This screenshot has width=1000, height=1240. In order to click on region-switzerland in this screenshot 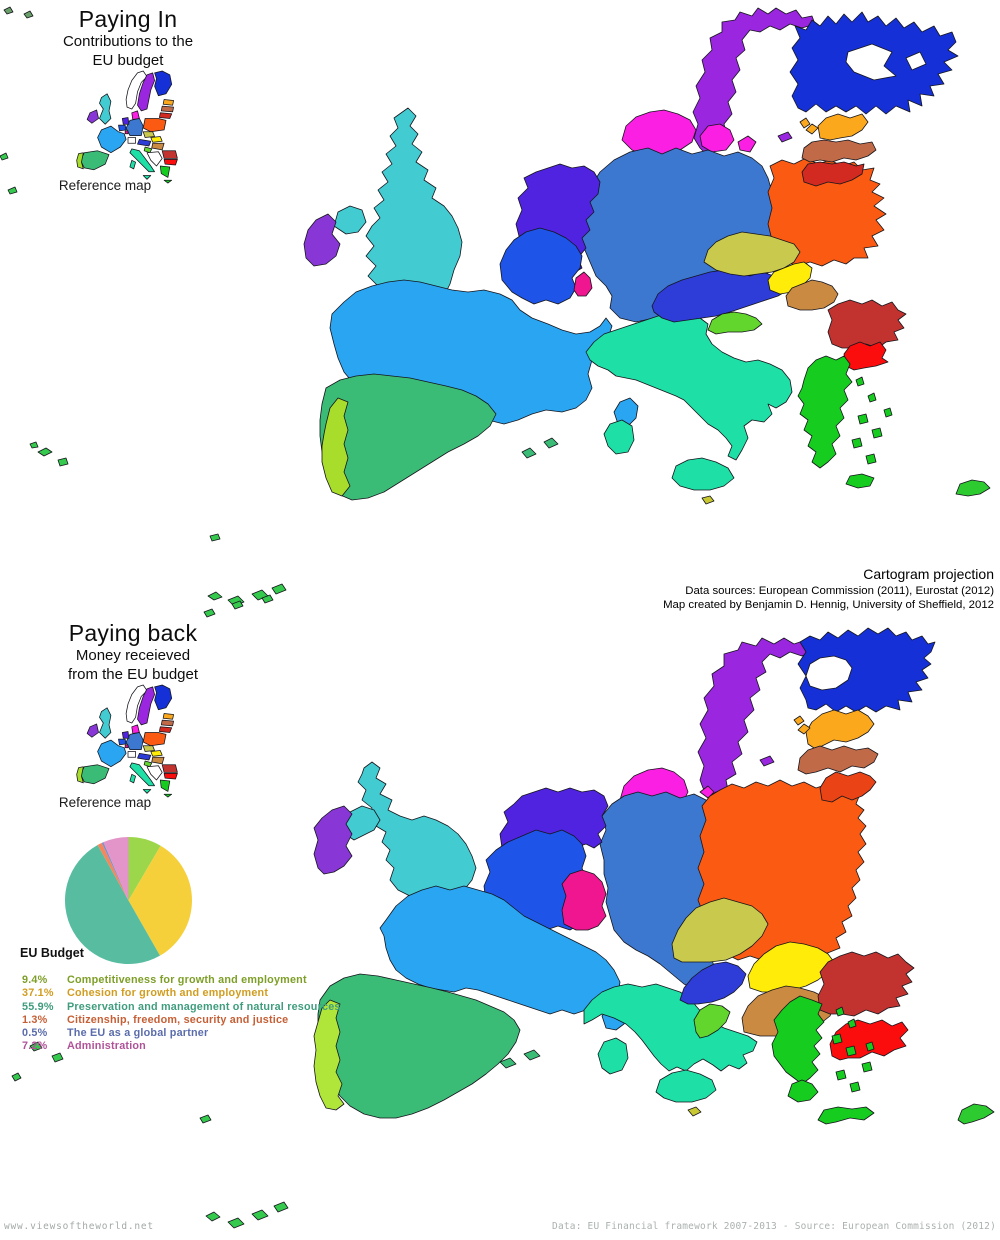, I will do `click(131, 754)`.